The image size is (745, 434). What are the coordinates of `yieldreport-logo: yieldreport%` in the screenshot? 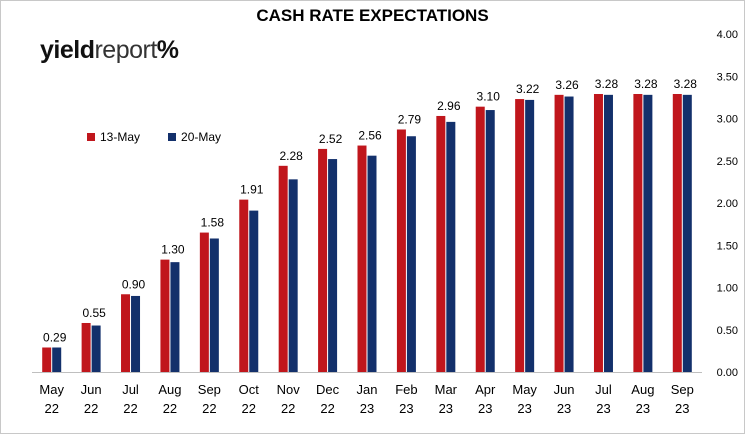 It's located at (109, 50).